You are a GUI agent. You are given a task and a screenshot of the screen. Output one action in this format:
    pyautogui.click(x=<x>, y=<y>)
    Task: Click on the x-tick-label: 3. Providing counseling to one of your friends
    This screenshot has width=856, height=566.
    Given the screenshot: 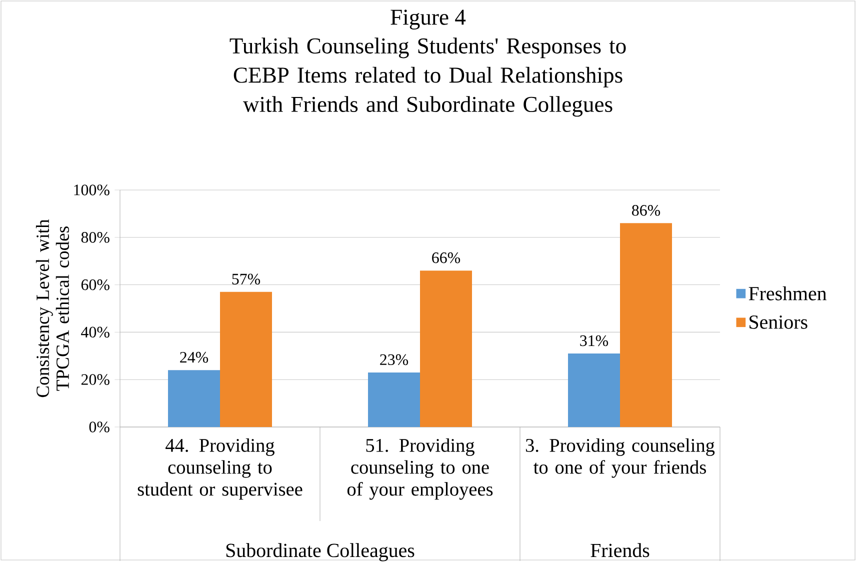 What is the action you would take?
    pyautogui.click(x=620, y=458)
    